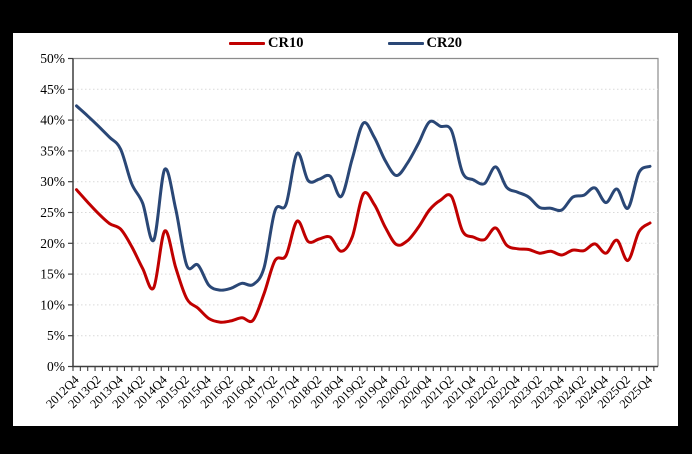  Describe the element at coordinates (52, 243) in the screenshot. I see `y-tick-label: 20%` at that location.